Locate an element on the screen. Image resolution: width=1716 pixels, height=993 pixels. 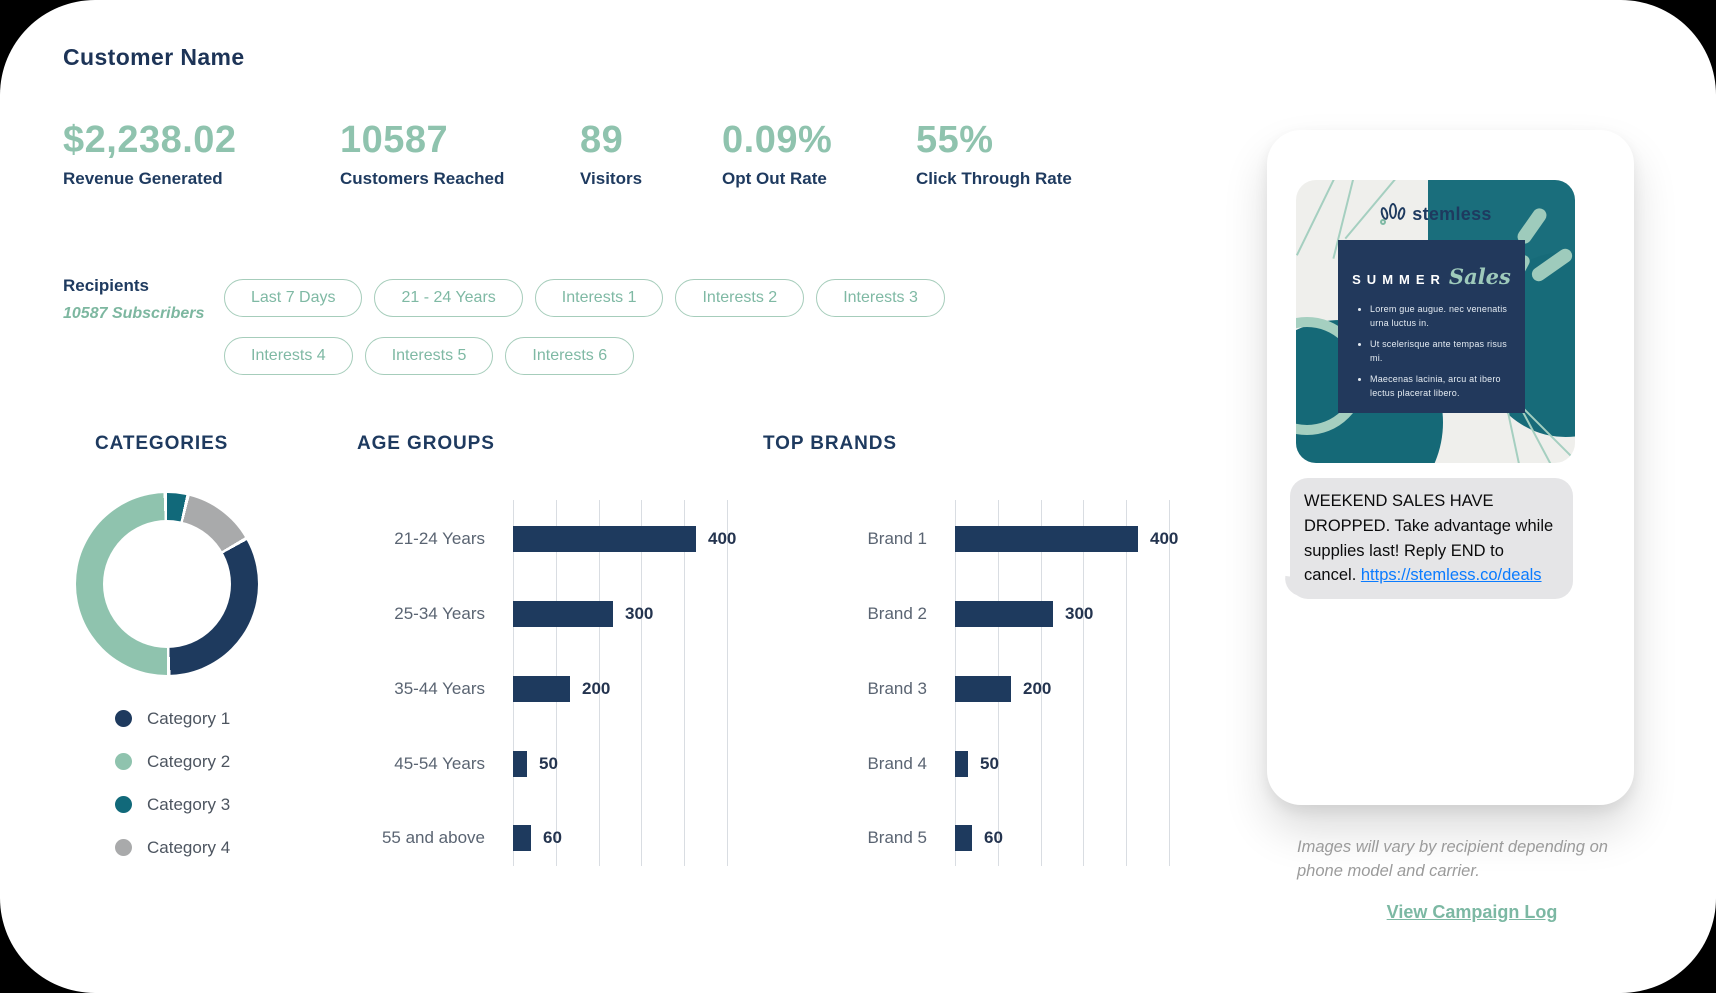
legend-item: Category 3 is located at coordinates (172, 804).